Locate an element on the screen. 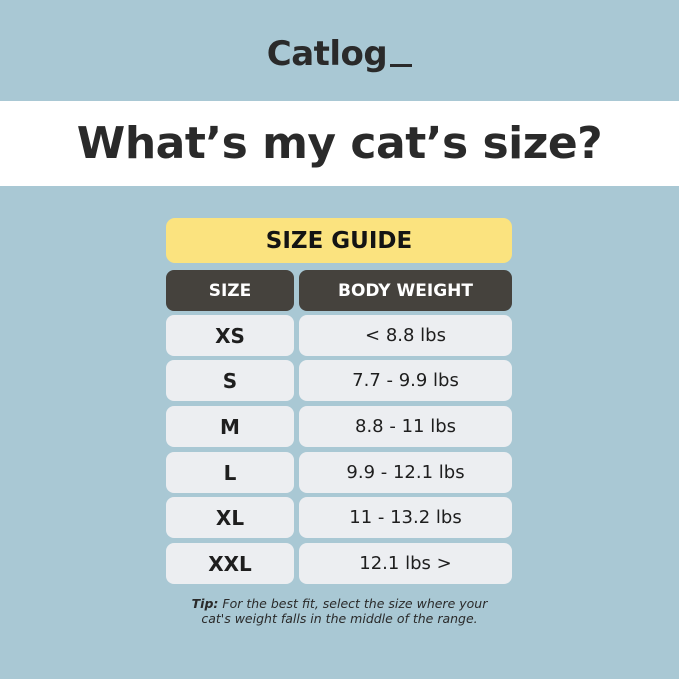 The width and height of the screenshot is (679, 679). weight-cell: 8.8 - 11 lbs is located at coordinates (405, 426).